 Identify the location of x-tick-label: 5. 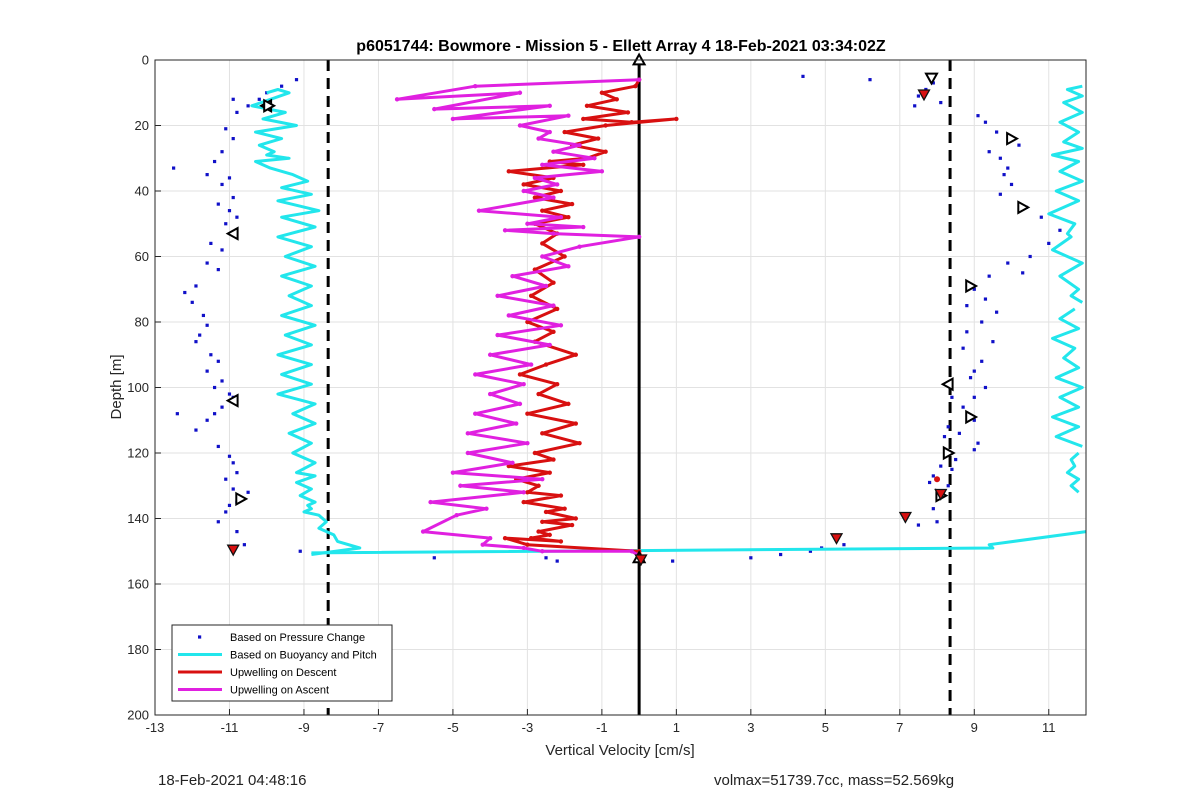
(825, 727).